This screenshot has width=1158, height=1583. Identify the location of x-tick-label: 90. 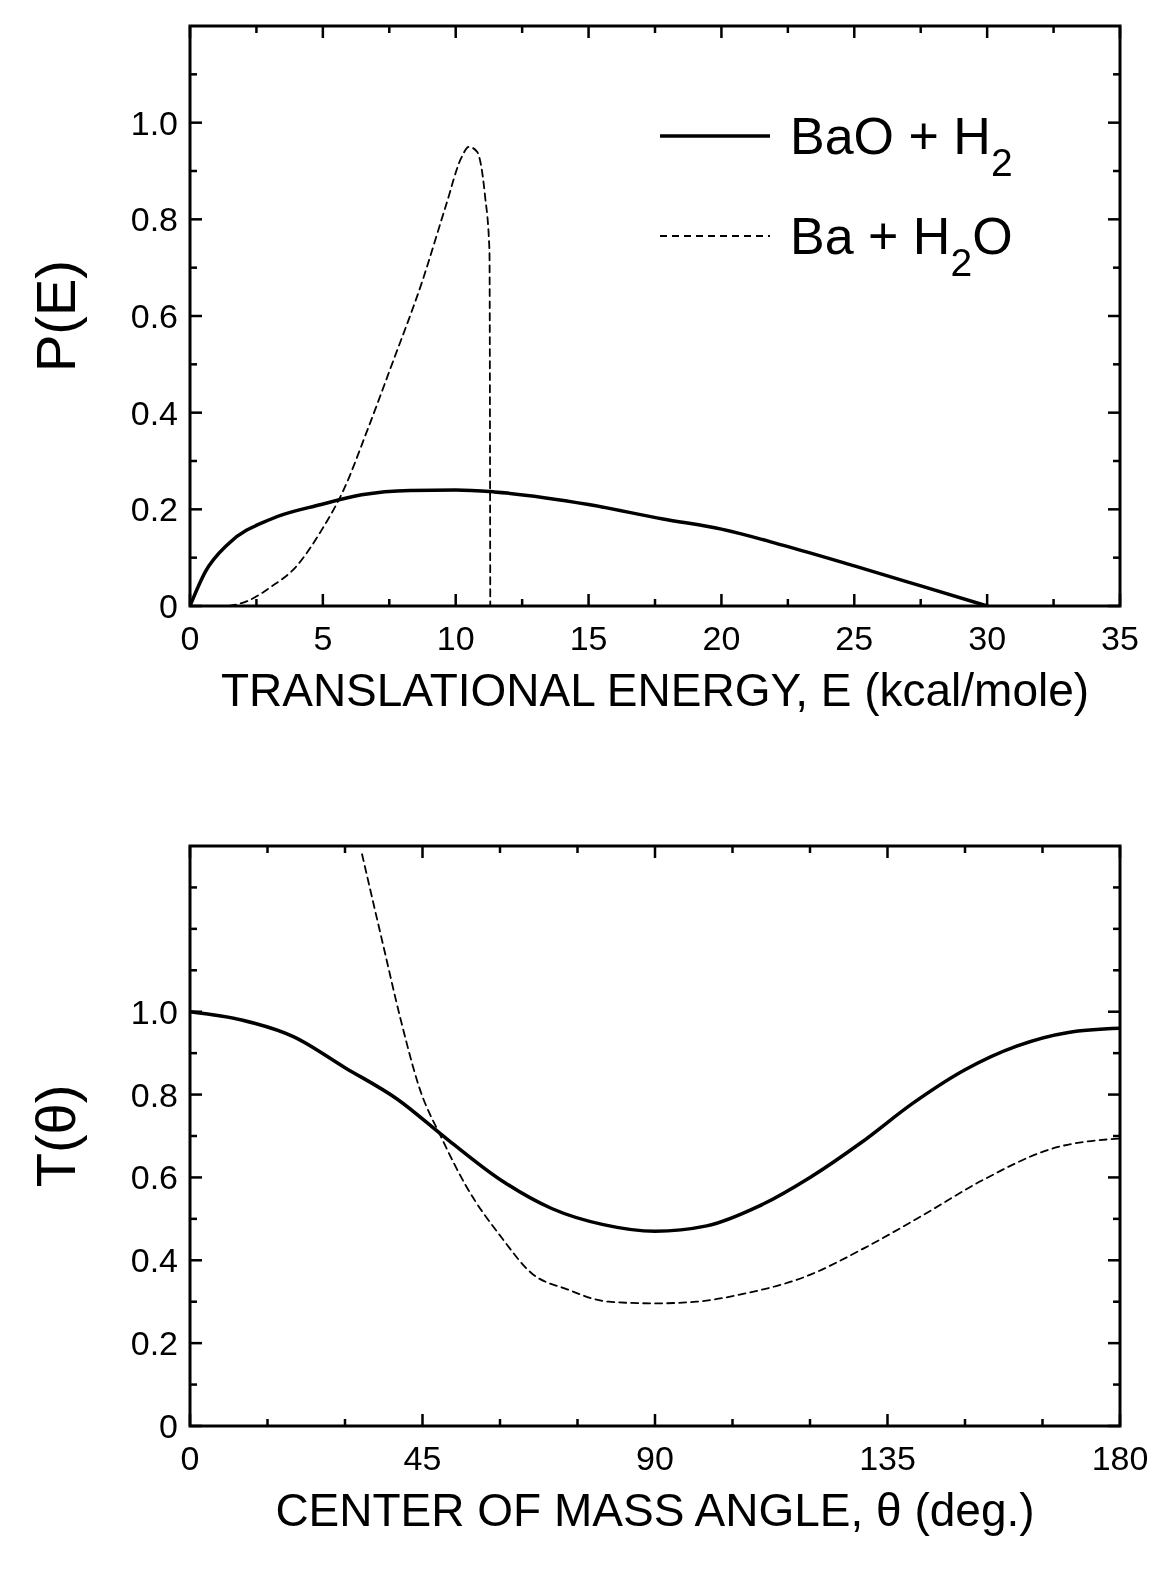
(655, 1458).